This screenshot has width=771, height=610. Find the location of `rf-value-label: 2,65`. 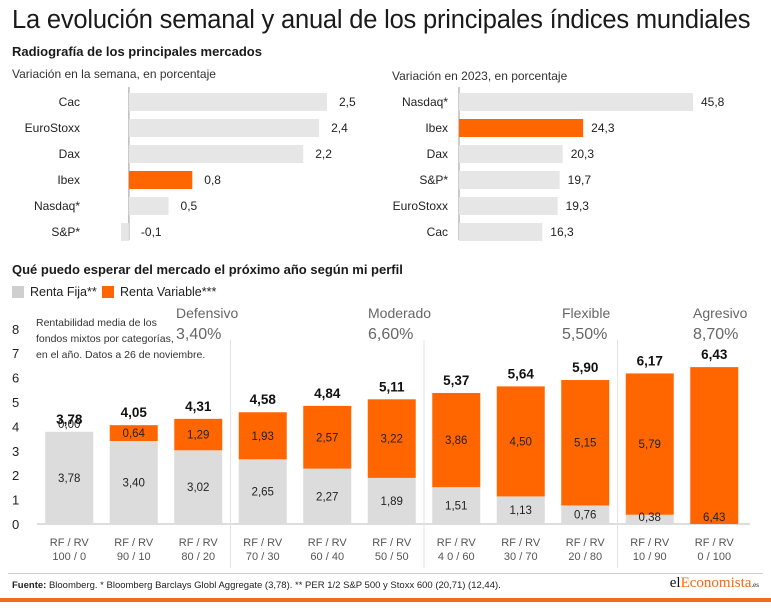

rf-value-label: 2,65 is located at coordinates (263, 493).